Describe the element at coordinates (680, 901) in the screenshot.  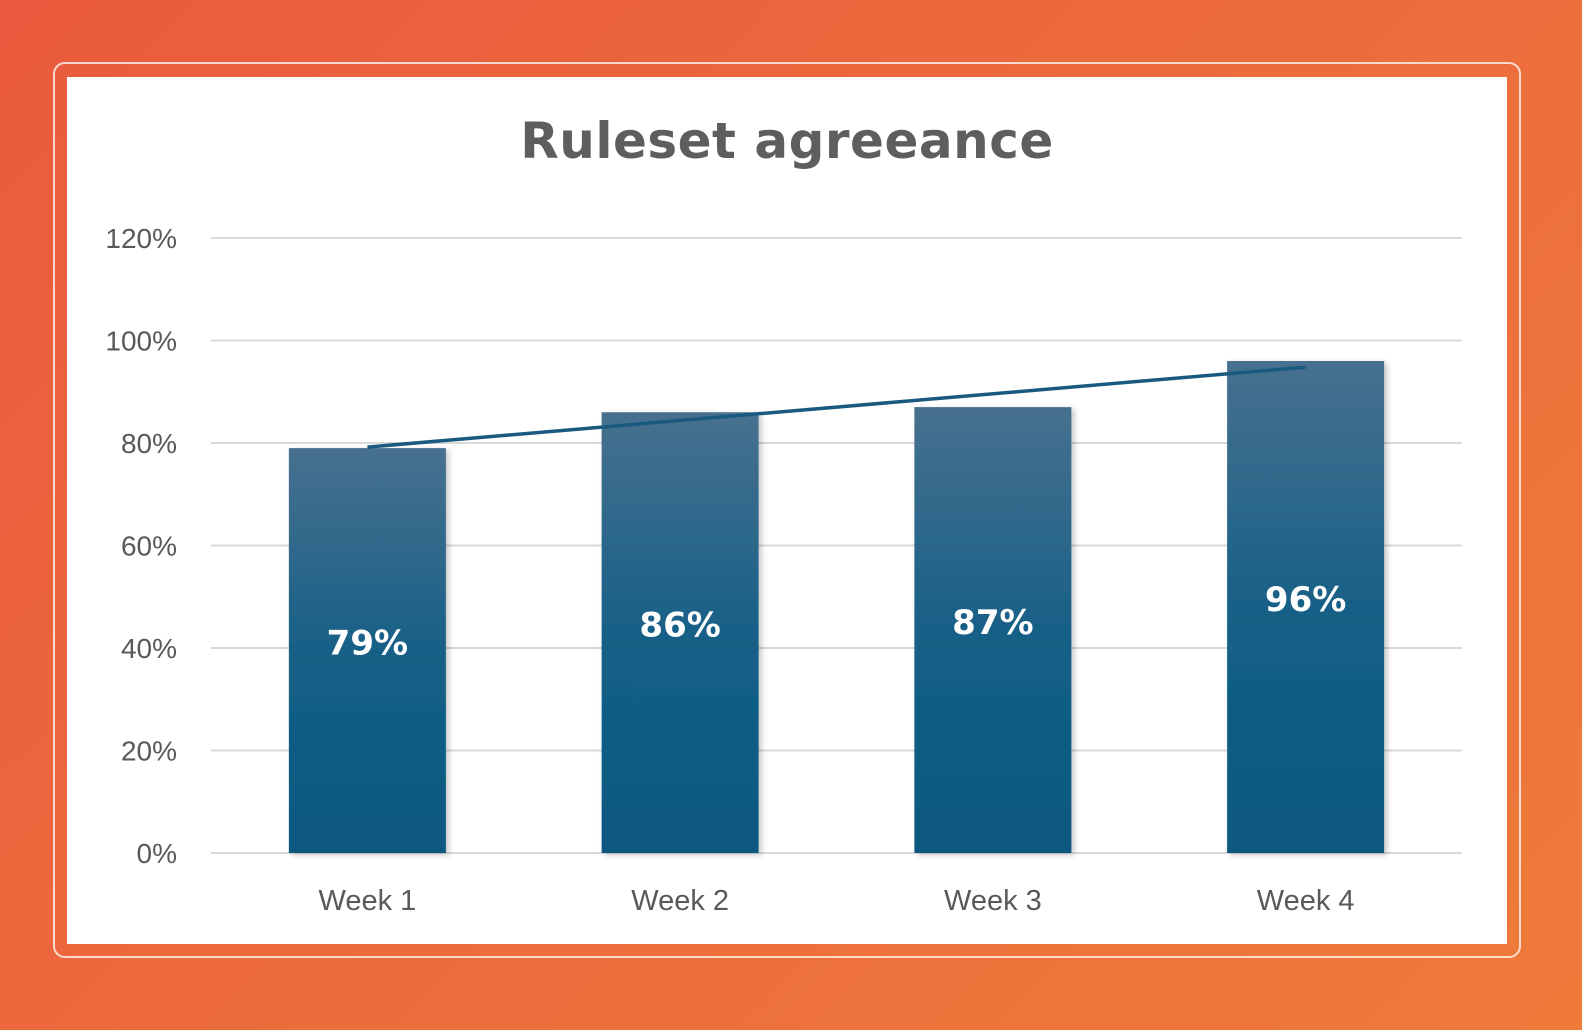
I see `x-category-label: Week 2` at that location.